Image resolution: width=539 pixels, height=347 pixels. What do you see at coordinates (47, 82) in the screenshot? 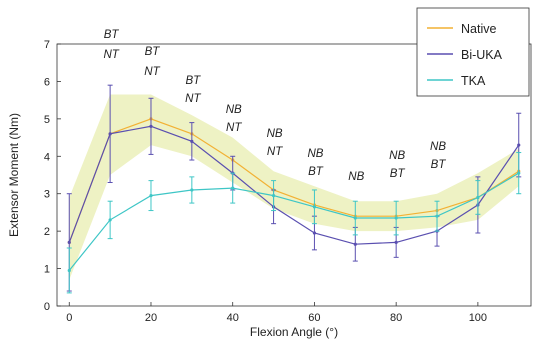
I see `y-tick-label: 6` at bounding box center [47, 82].